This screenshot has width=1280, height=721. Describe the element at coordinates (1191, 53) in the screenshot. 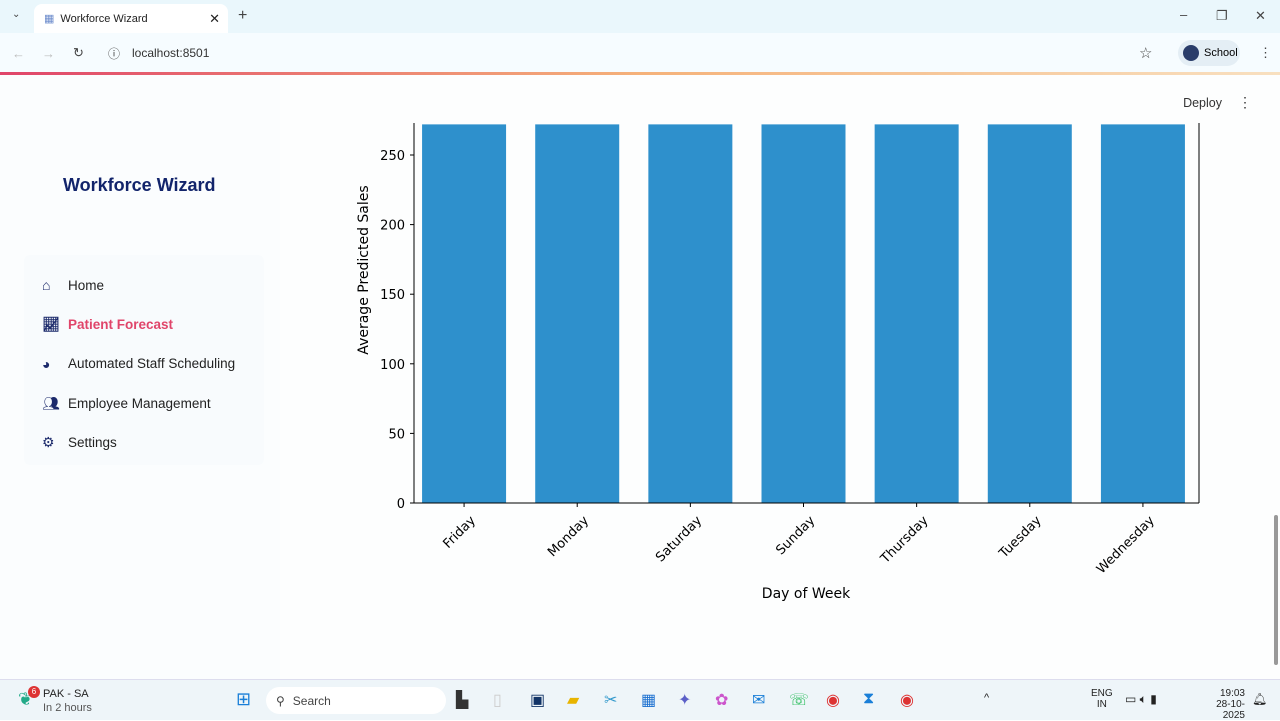

I see `avatar` at that location.